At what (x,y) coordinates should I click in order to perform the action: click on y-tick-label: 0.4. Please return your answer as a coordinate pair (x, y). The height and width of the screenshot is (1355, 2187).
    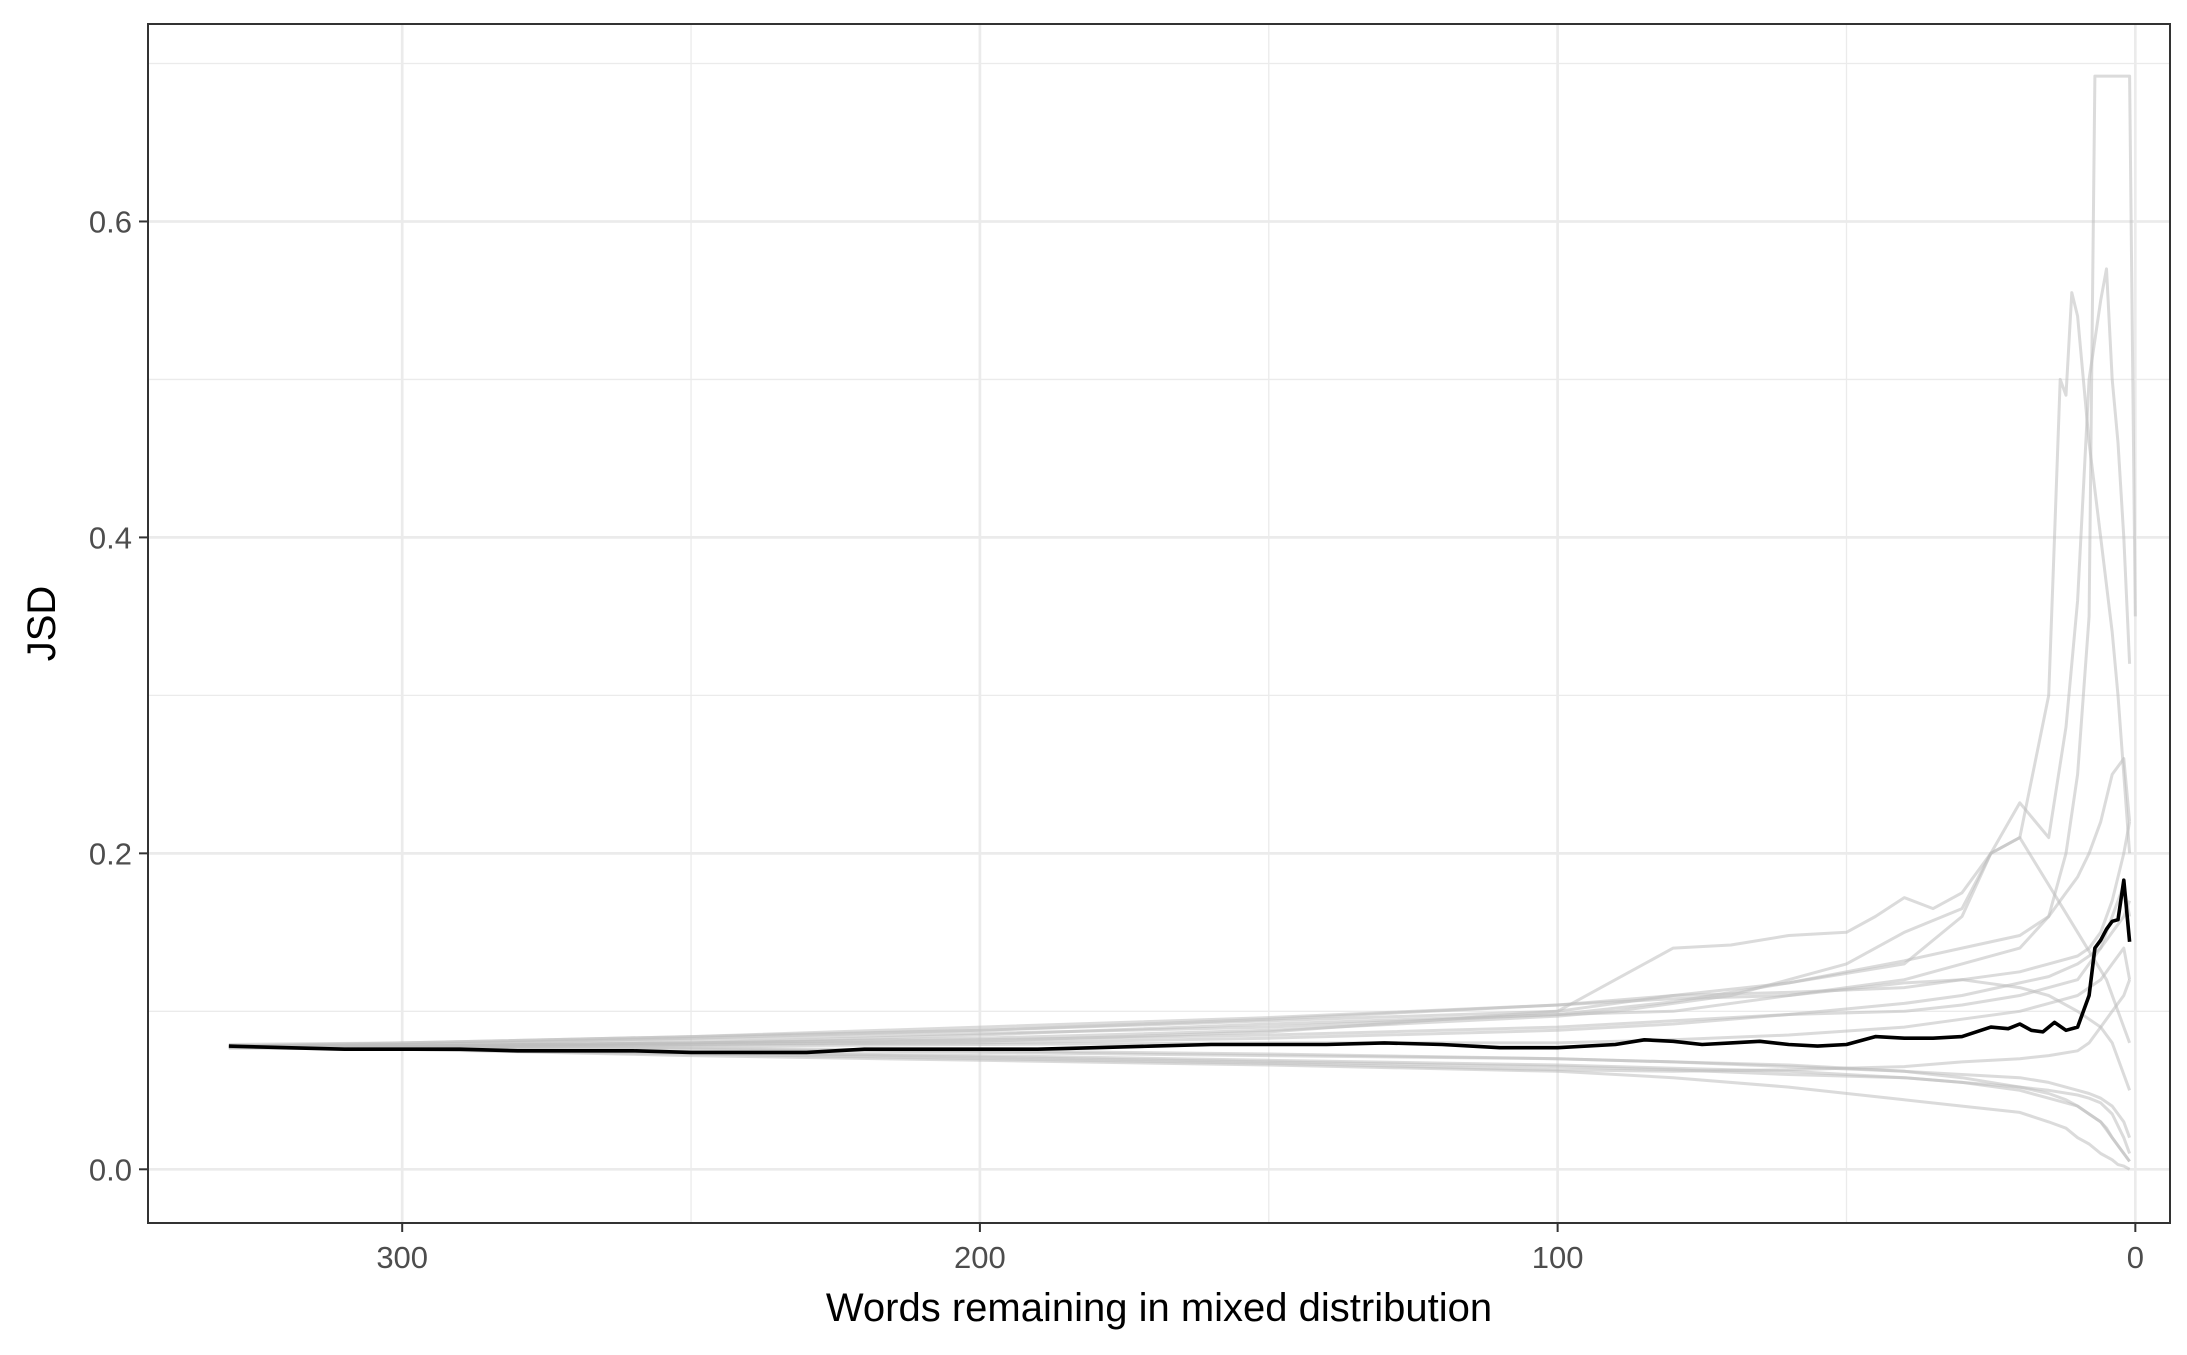
    Looking at the image, I should click on (110, 537).